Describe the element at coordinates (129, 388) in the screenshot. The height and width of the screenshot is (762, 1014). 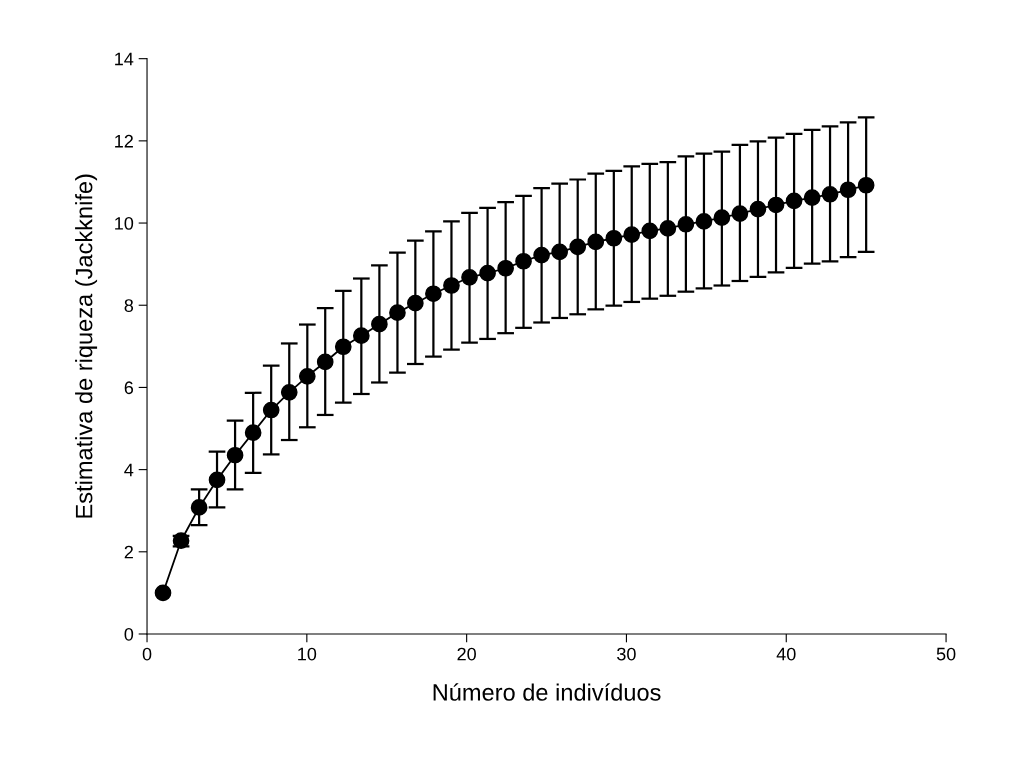
I see `y-tick-label: 6` at that location.